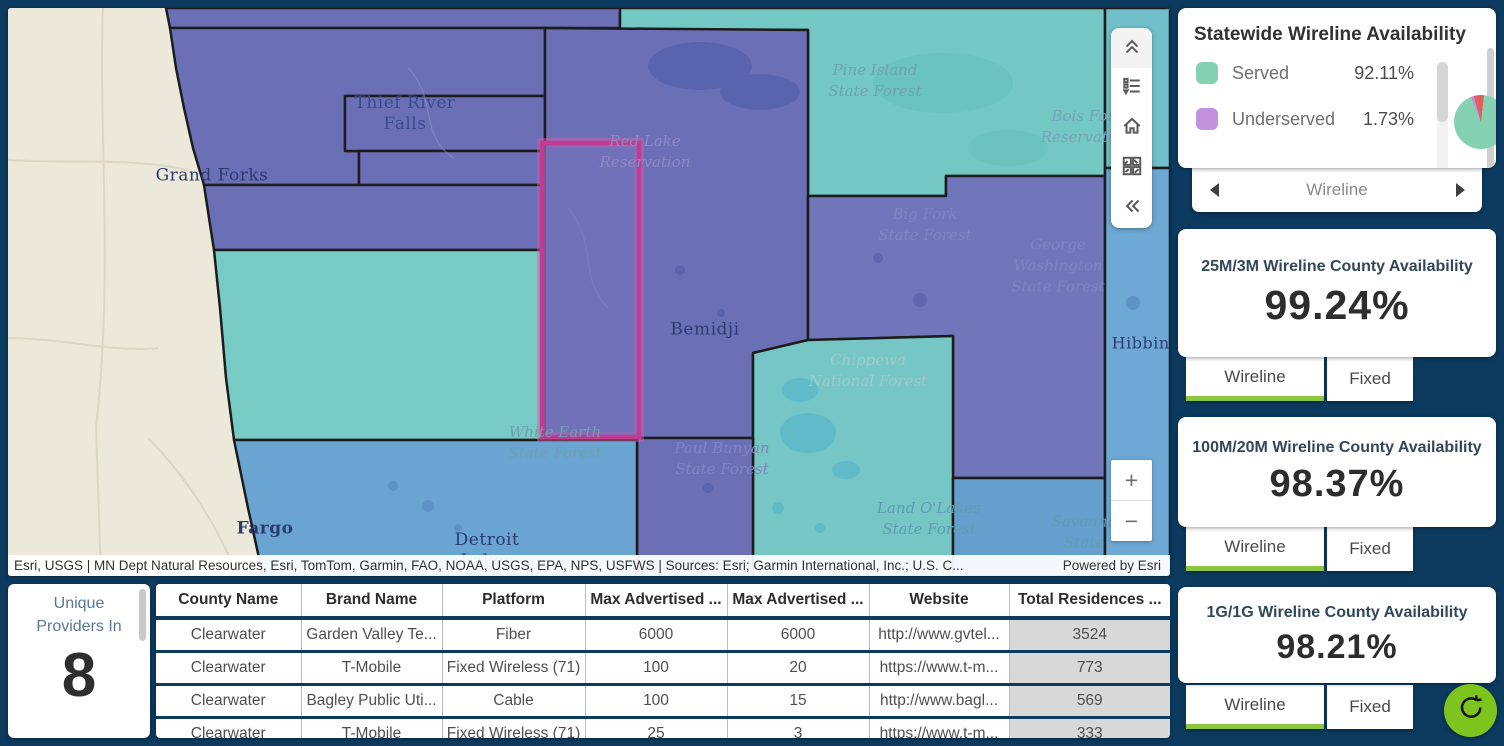  Describe the element at coordinates (445, 123) in the screenshot. I see `county-pennington` at that location.